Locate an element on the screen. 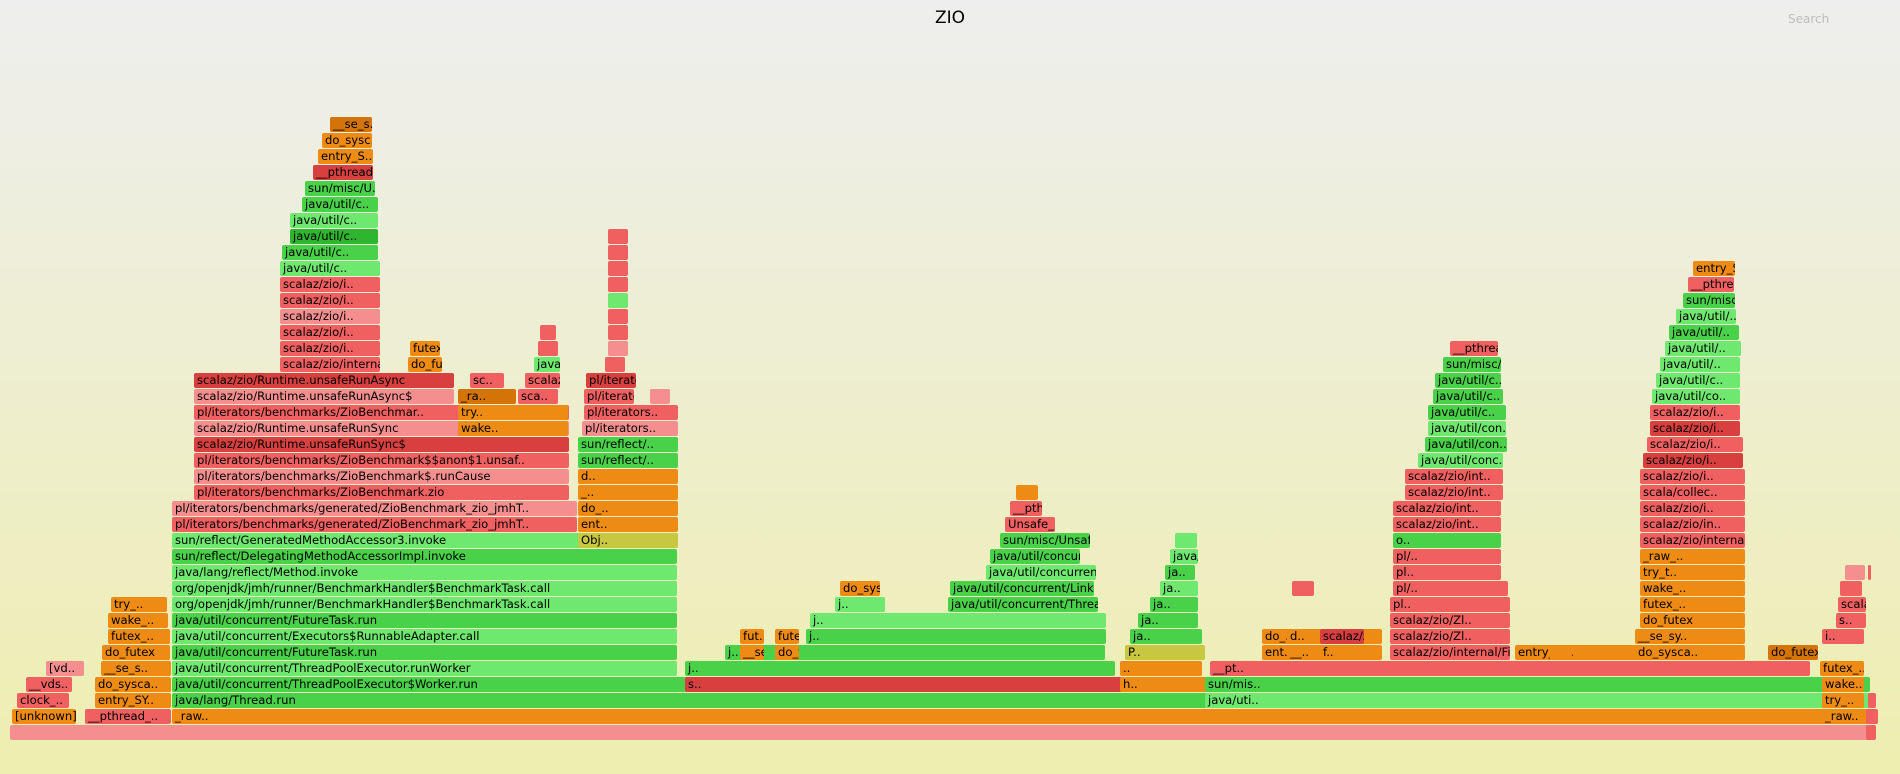 This screenshot has height=774, width=1900. frame-scalaz-zio-runtime-unsaferunsync: scalaz/zio/Runtime.unsafeRunSync$ is located at coordinates (381, 444).